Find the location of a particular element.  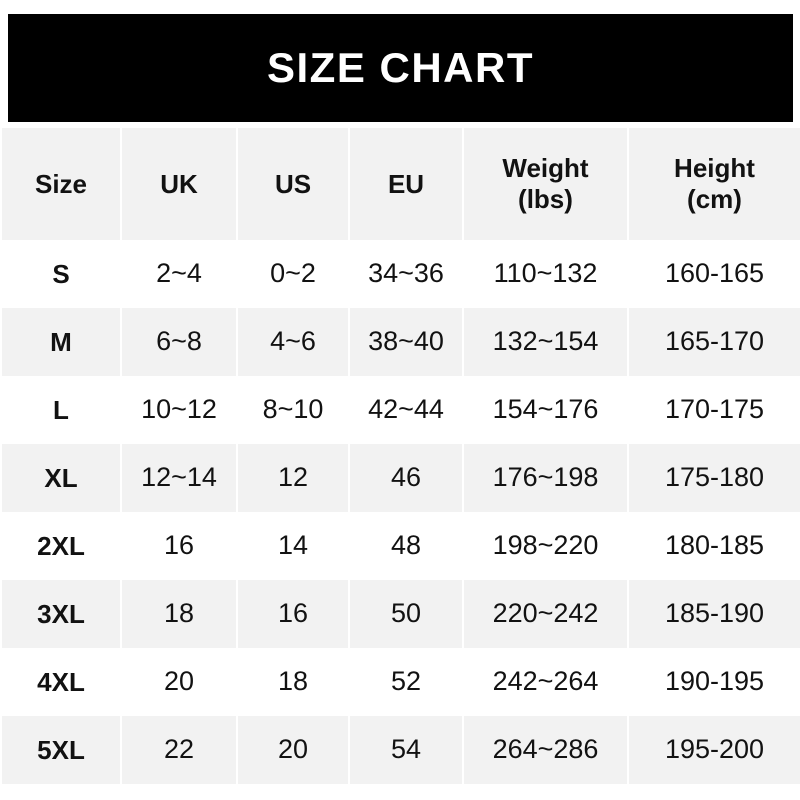

cell-height: 175-180 is located at coordinates (713, 478).